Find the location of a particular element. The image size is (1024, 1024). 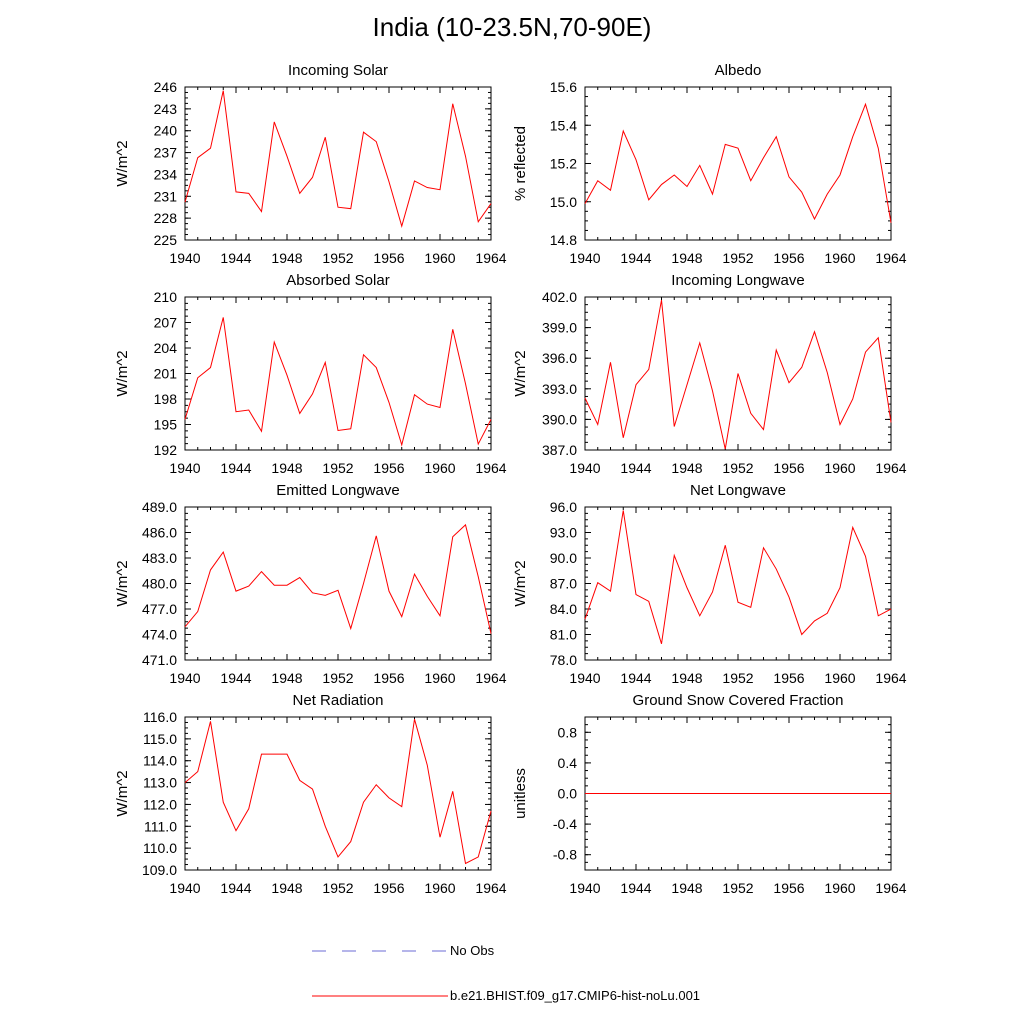

y-tick-label: 114.0 is located at coordinates (160, 761).